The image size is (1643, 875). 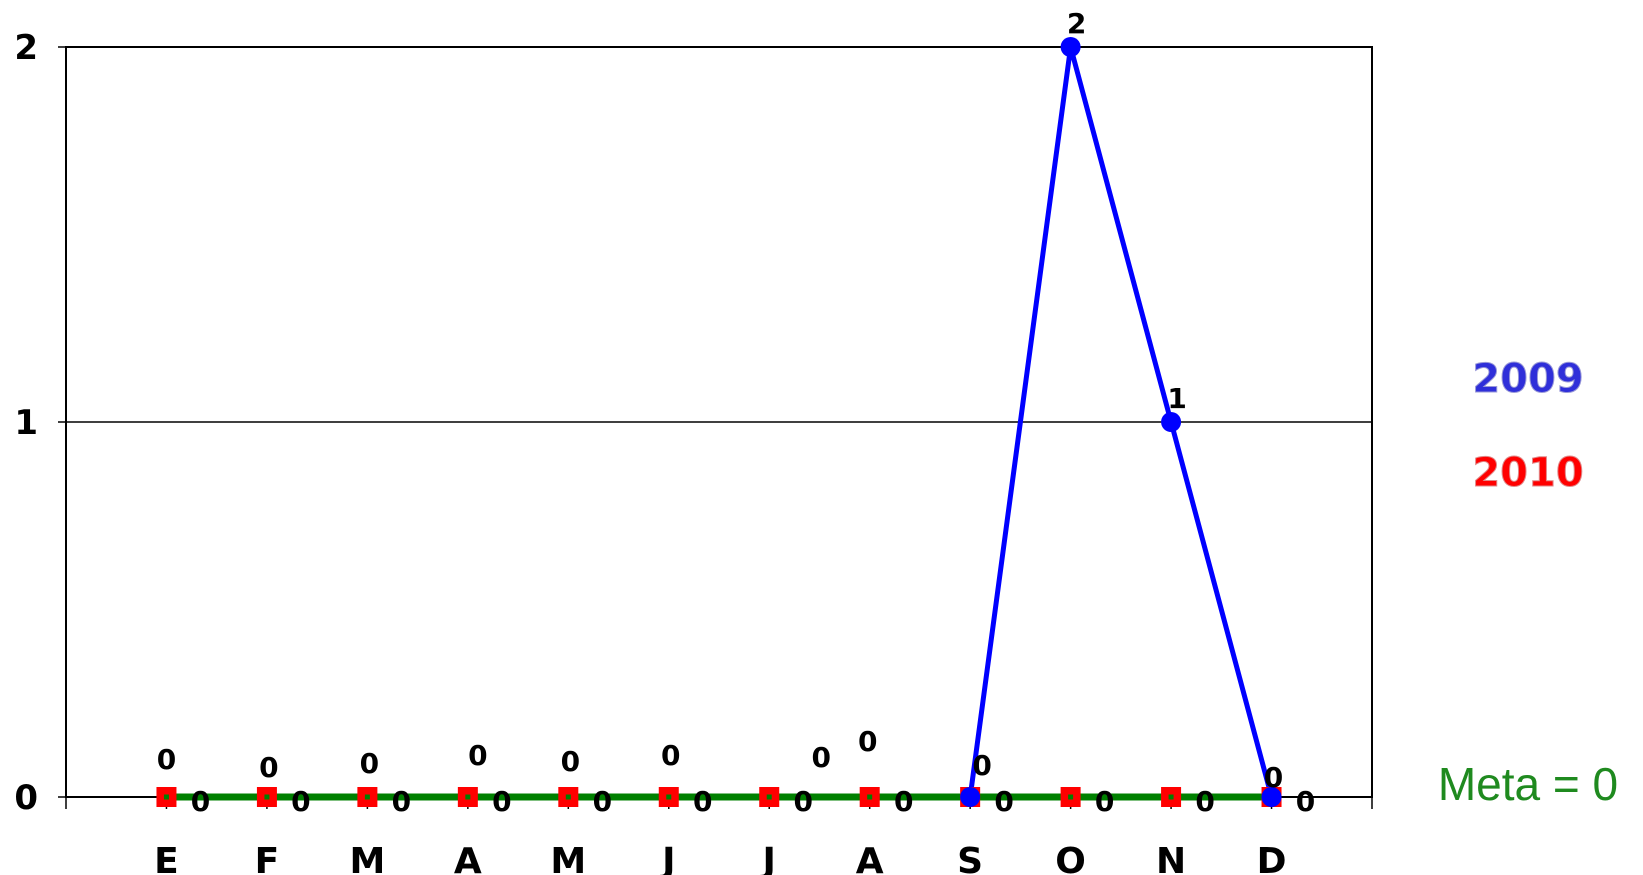 What do you see at coordinates (1076, 23) in the screenshot?
I see `series-2009-label-9: 2` at bounding box center [1076, 23].